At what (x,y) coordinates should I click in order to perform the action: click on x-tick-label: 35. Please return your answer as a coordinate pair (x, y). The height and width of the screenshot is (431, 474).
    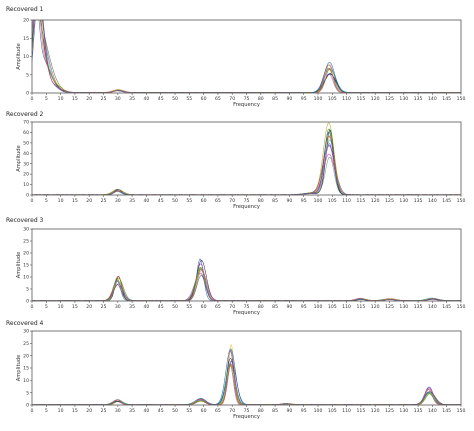
    Looking at the image, I should click on (132, 99).